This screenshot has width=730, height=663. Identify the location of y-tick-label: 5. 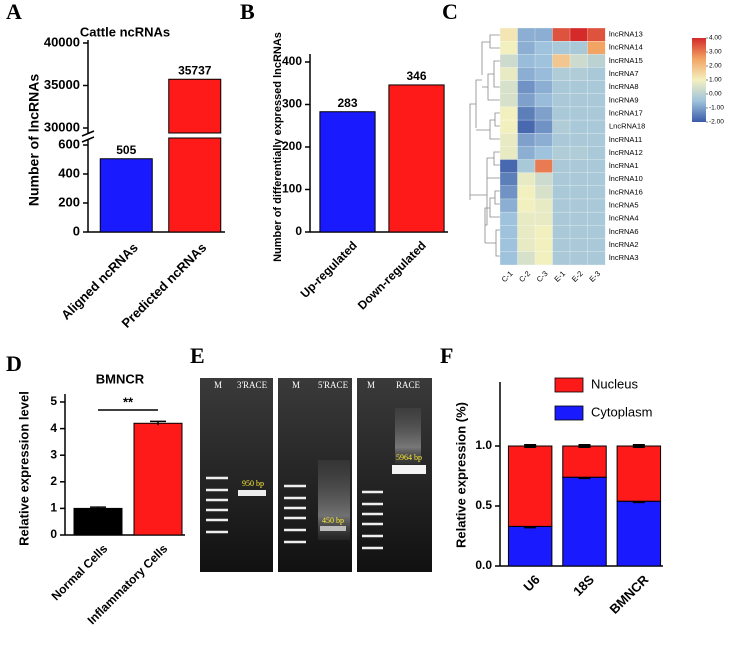
(53, 401).